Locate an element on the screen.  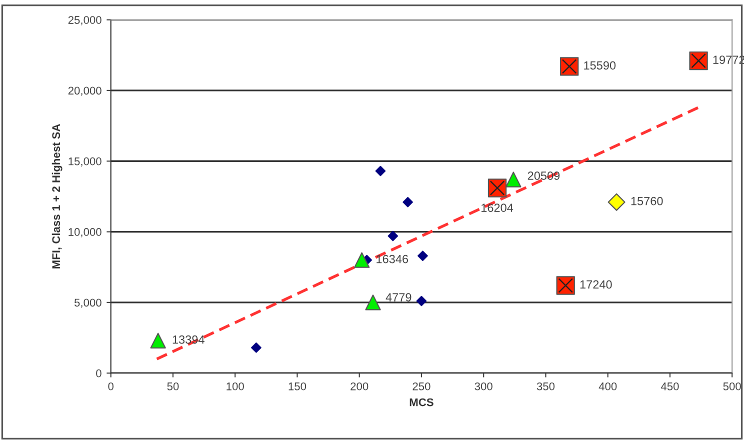
x-tick-label: 350 is located at coordinates (545, 386).